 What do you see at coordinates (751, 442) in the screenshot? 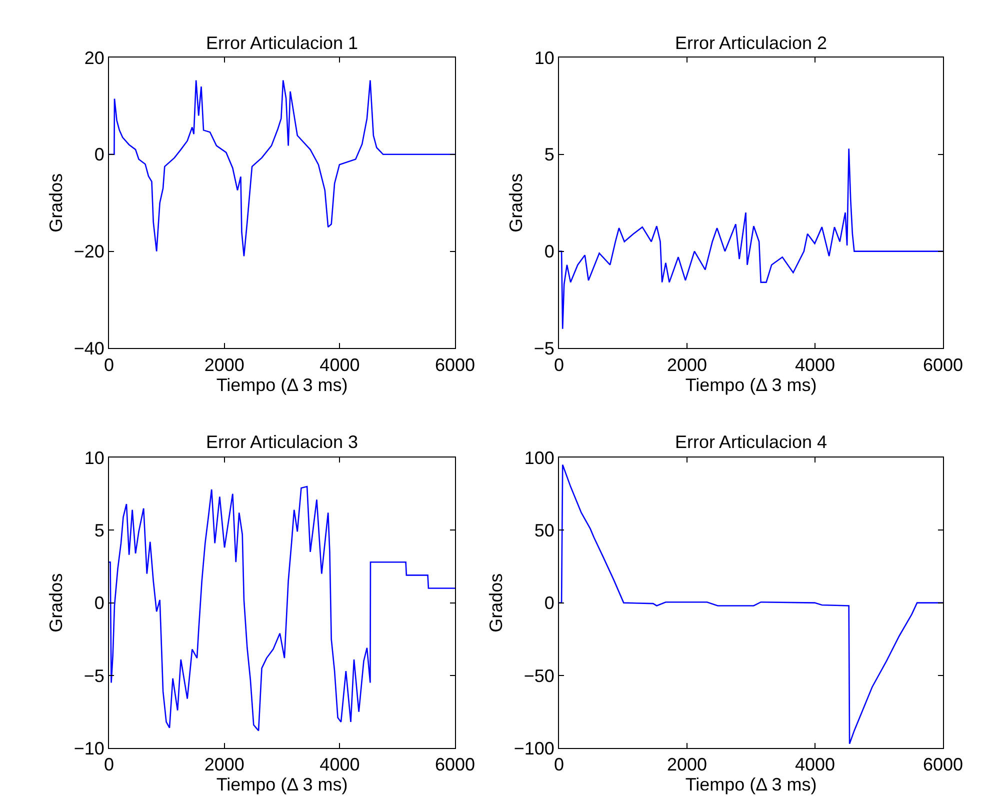
I see `chart-title: Error Articulacion 4` at bounding box center [751, 442].